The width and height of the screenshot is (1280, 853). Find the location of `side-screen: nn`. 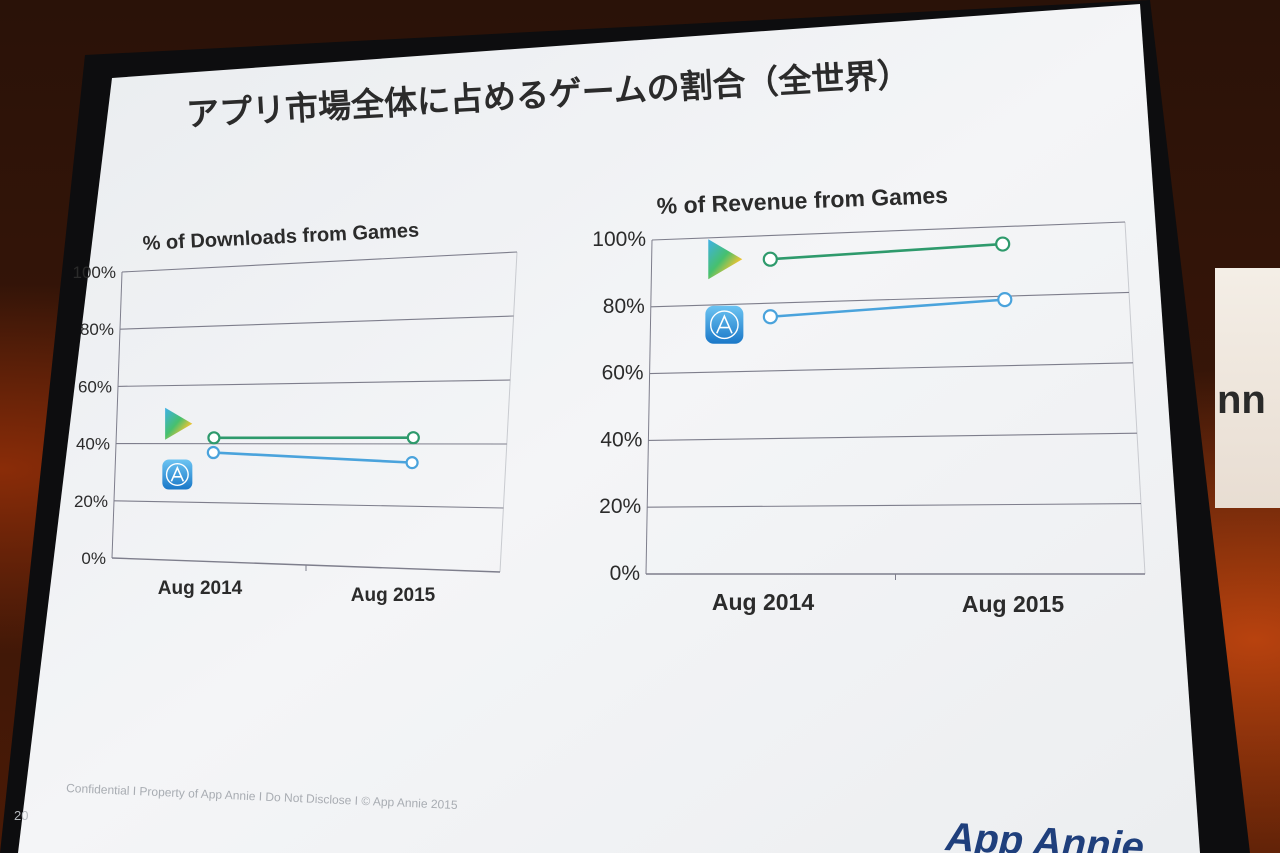

side-screen: nn is located at coordinates (1247, 388).